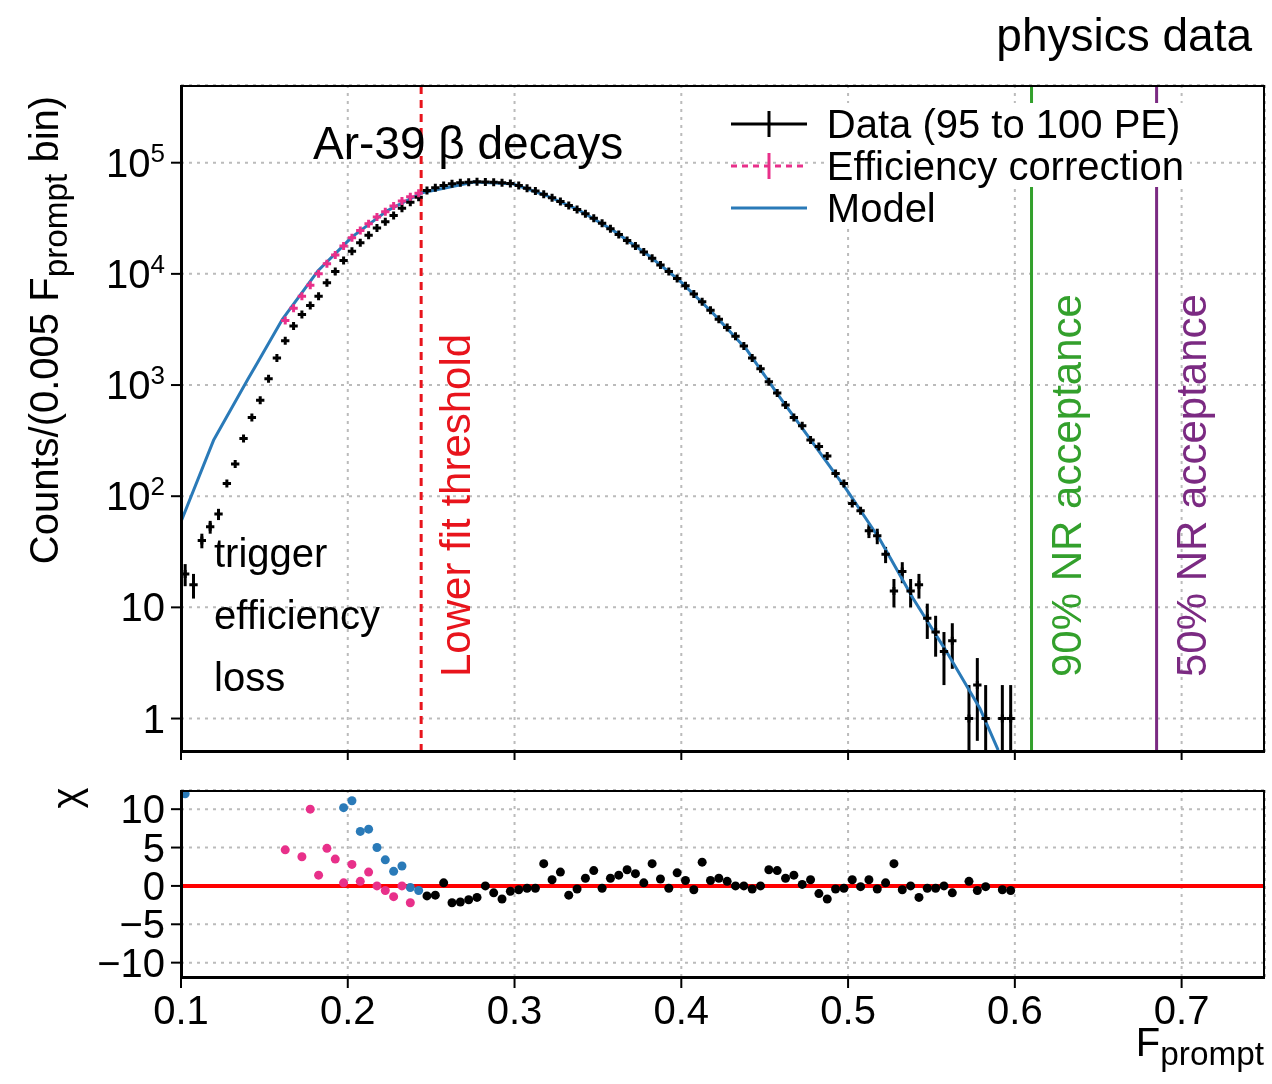 This screenshot has width=1272, height=1084. I want to click on legend-label: Model, so click(884, 208).